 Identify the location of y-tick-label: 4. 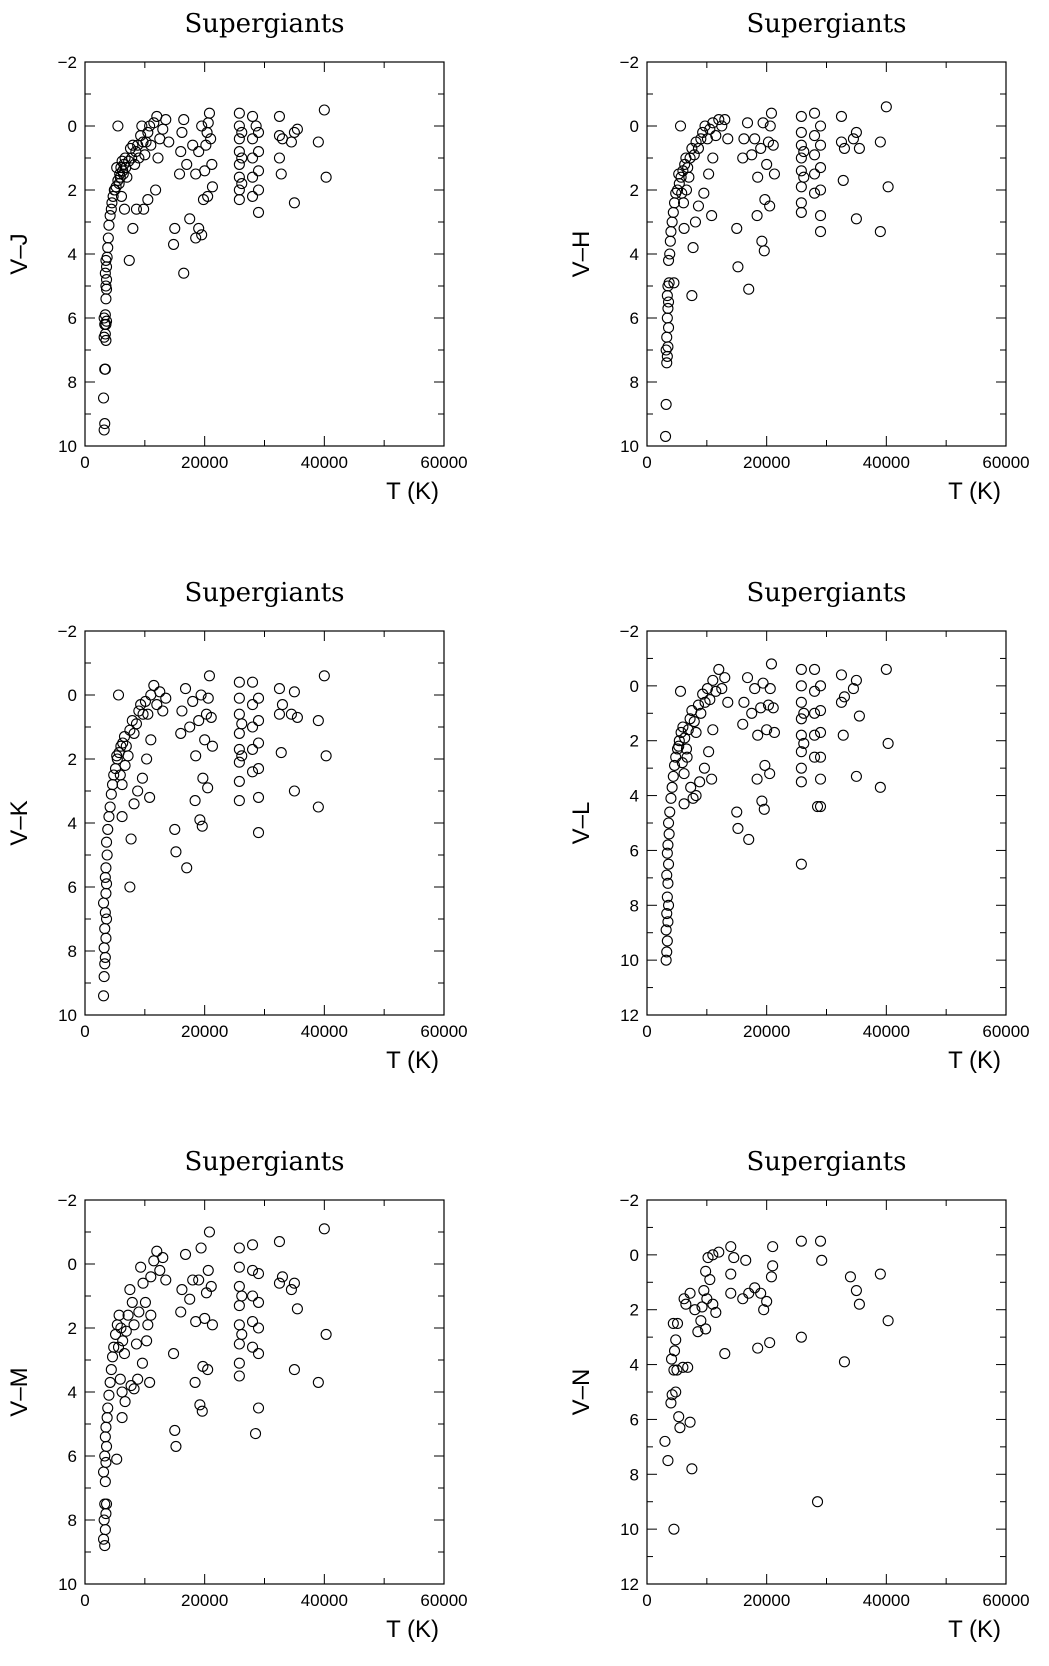
(72, 254).